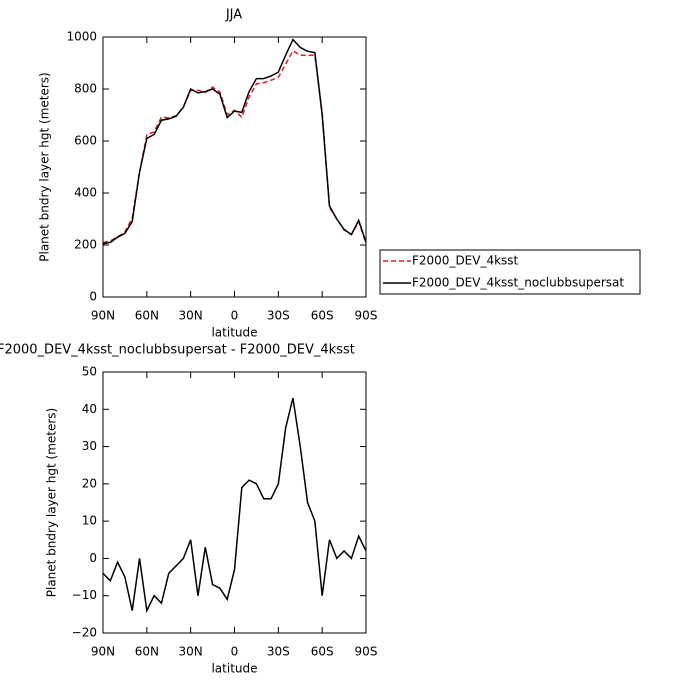  I want to click on y-tick-label: 20, so click(89, 483).